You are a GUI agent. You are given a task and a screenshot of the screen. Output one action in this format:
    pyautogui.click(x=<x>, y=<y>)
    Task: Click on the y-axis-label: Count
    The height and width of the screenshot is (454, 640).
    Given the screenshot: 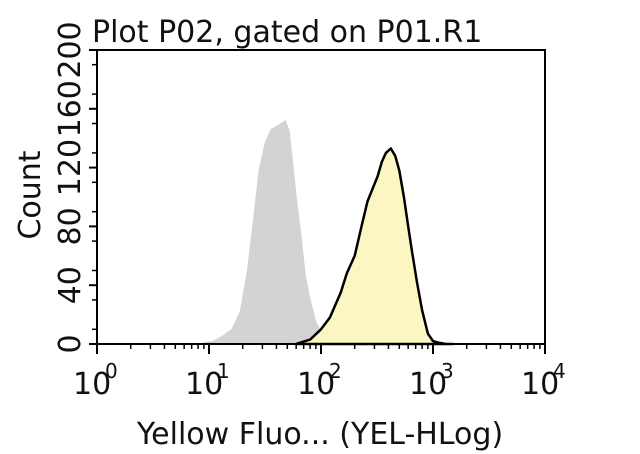 What is the action you would take?
    pyautogui.click(x=30, y=194)
    